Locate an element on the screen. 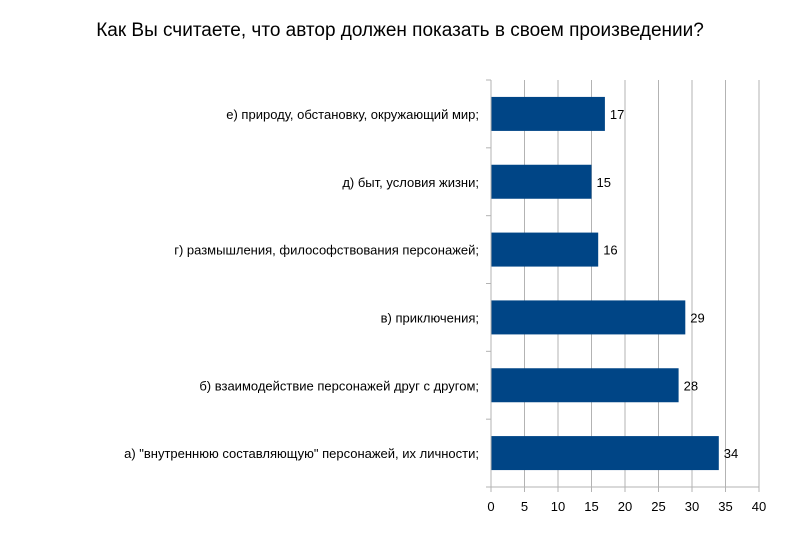 This screenshot has width=800, height=542. x-tick-label: 5 is located at coordinates (524, 506).